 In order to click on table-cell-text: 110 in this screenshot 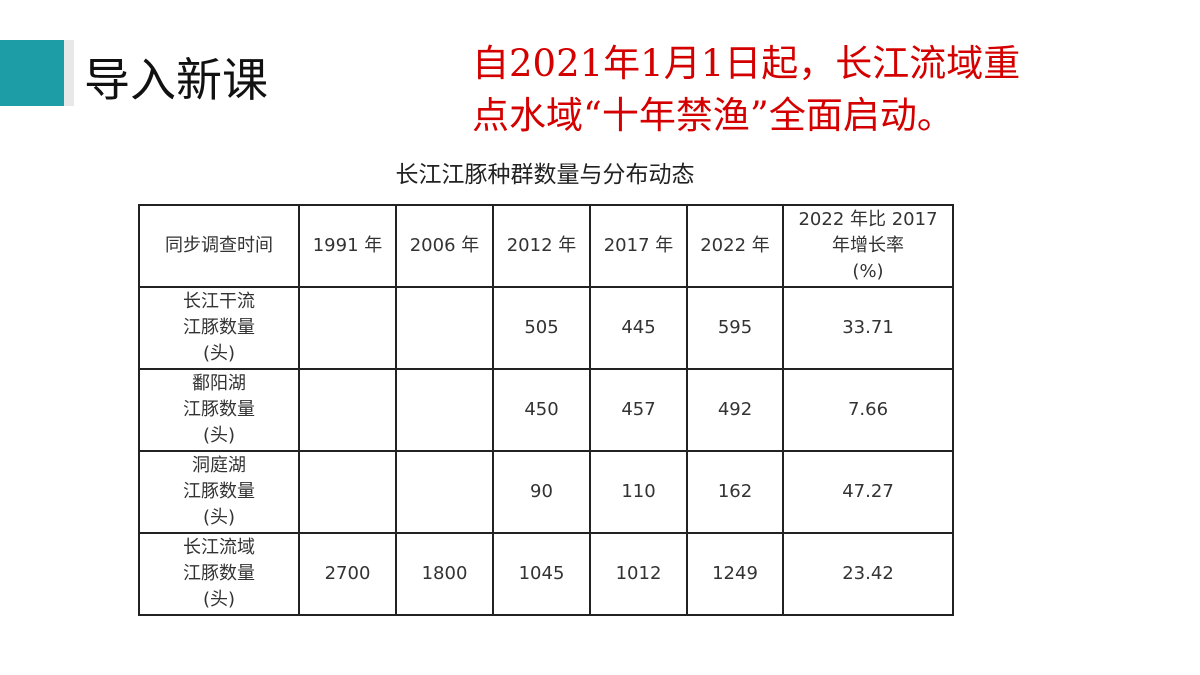, I will do `click(638, 491)`.